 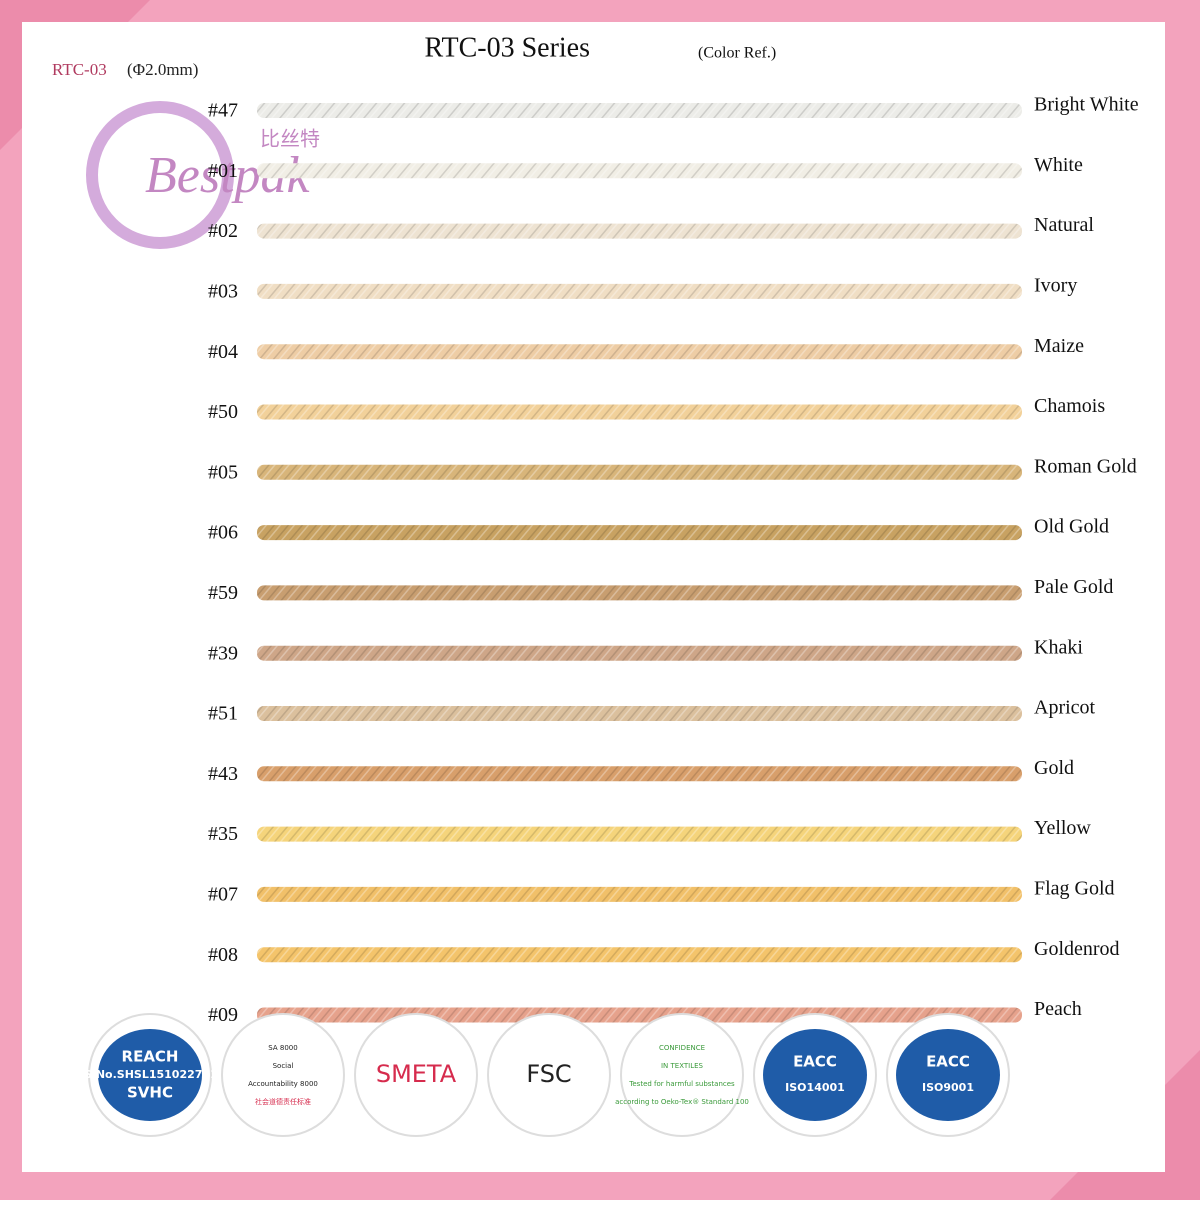 I want to click on model: RTC-03, so click(x=79, y=69).